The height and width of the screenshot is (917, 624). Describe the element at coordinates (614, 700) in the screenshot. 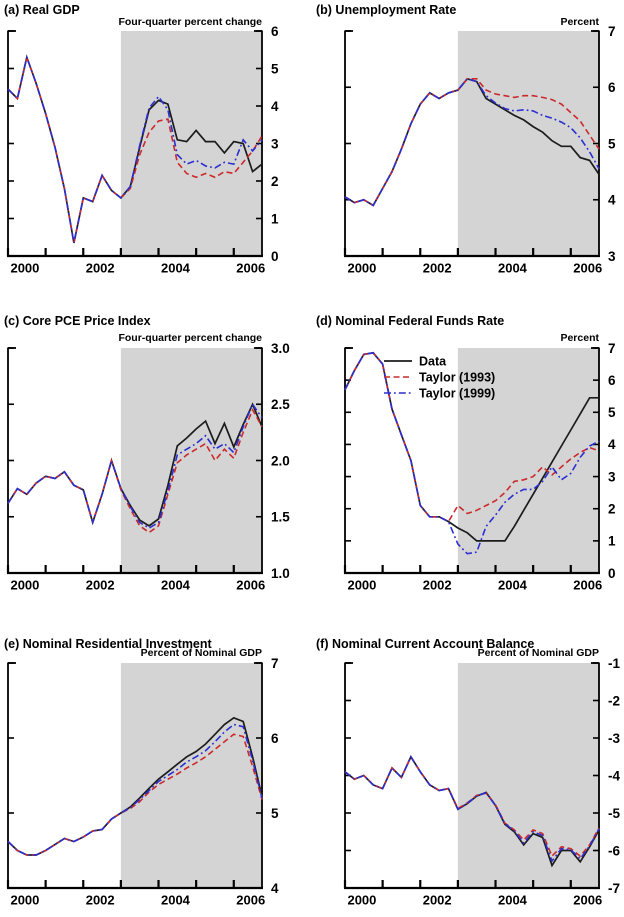

I see `y-tick-label: -2` at that location.